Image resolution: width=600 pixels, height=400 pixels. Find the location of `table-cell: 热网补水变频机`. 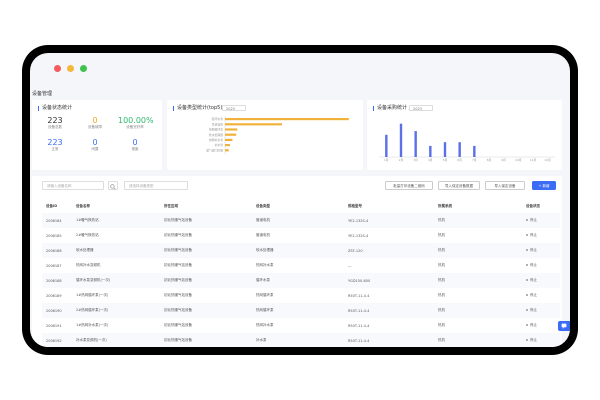

table-cell: 热网补水变频机 is located at coordinates (88, 265).